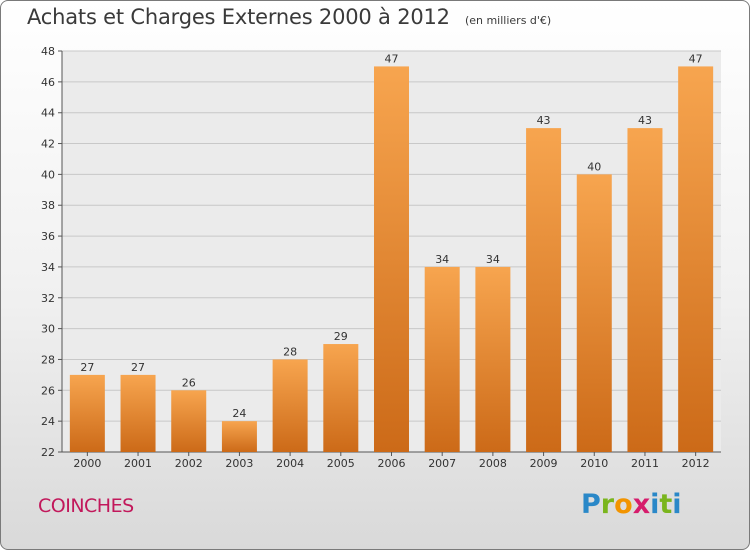 Image resolution: width=750 pixels, height=550 pixels. Describe the element at coordinates (623, 504) in the screenshot. I see `logo-letter: o` at that location.